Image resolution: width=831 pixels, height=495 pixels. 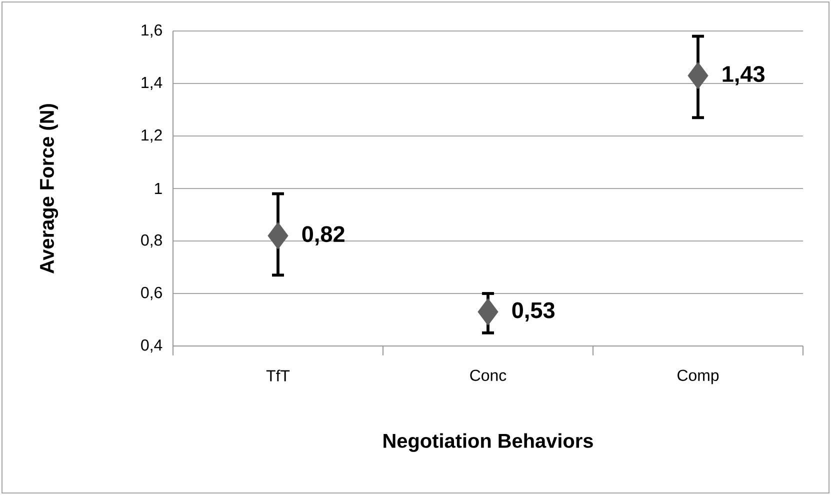 What do you see at coordinates (323, 236) in the screenshot?
I see `data-label: 0,82` at bounding box center [323, 236].